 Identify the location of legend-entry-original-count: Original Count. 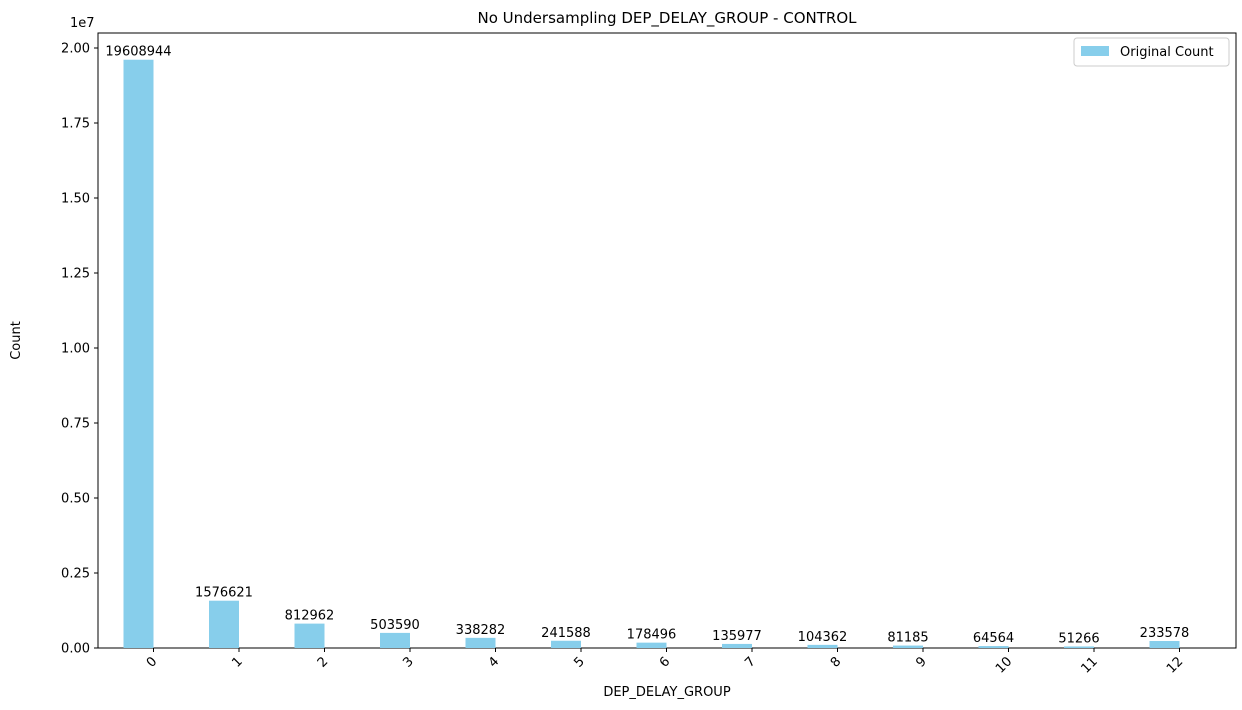
(1167, 52).